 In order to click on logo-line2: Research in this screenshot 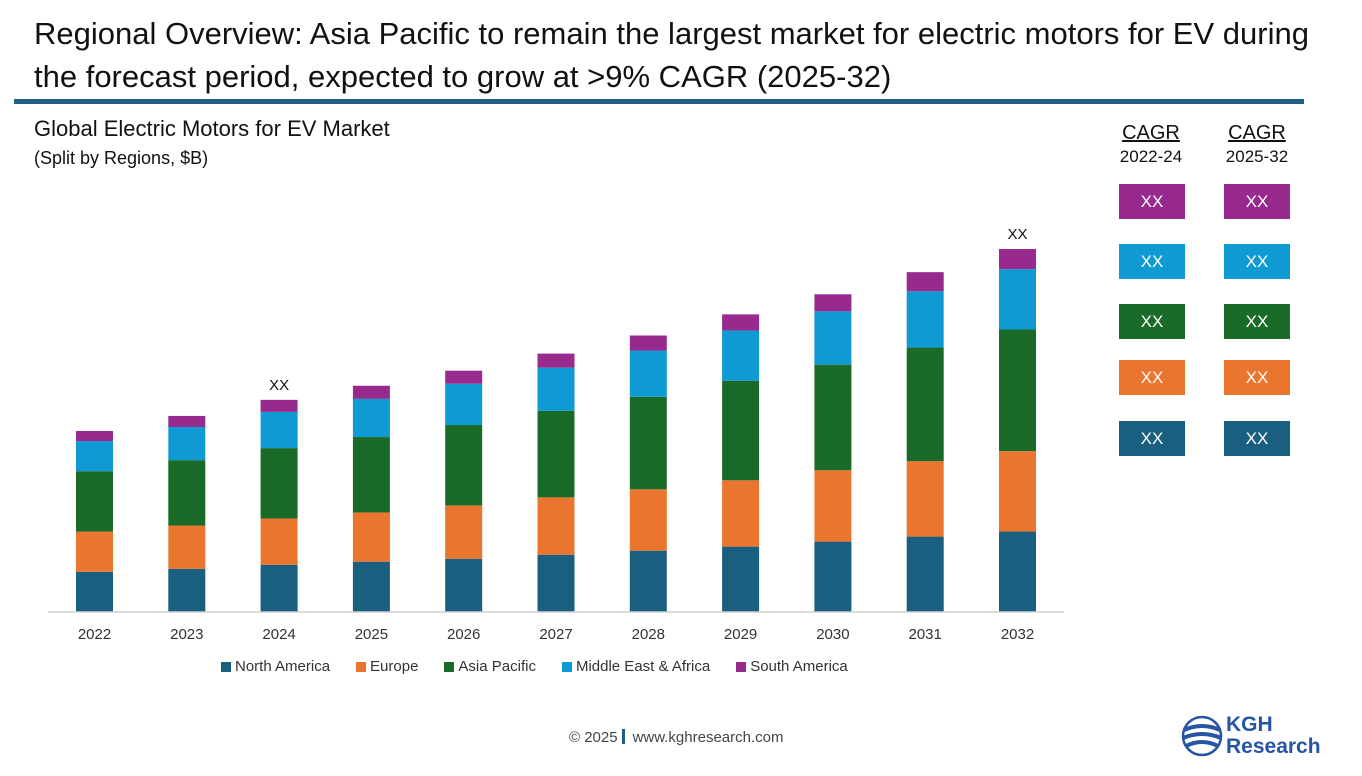, I will do `click(1273, 746)`.